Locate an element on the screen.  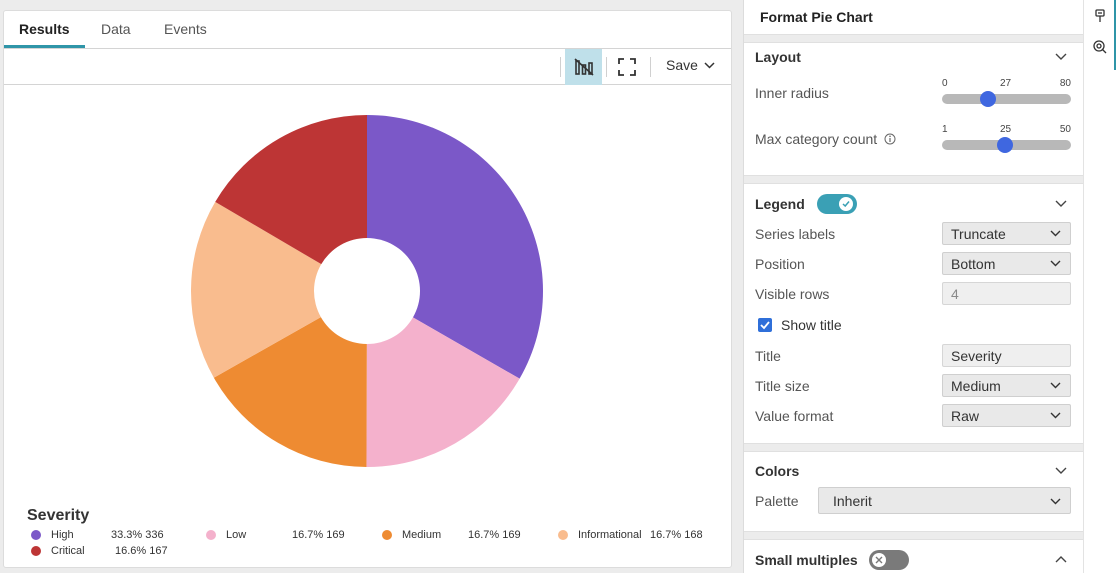
title-label: Title is located at coordinates (768, 356).